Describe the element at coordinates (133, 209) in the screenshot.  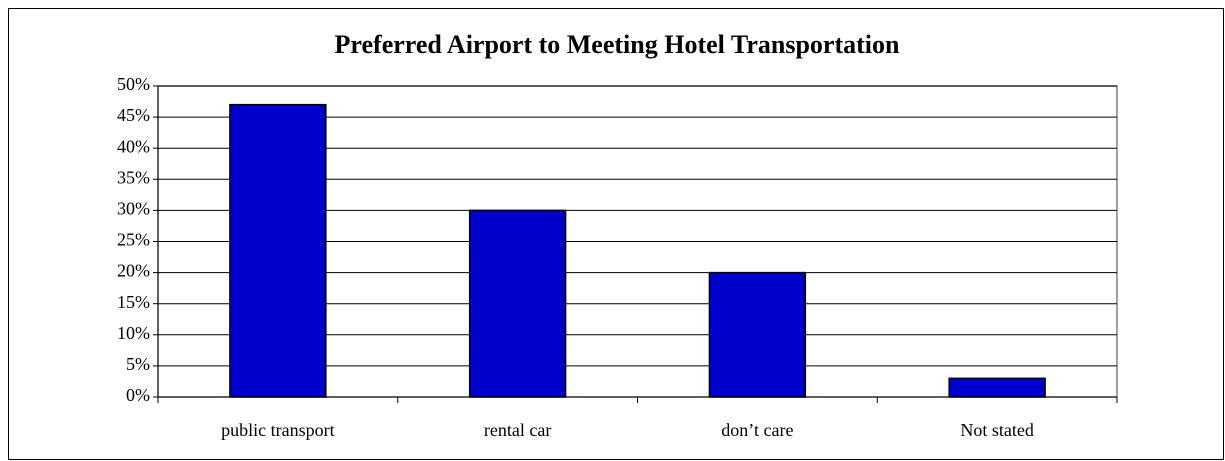
I see `y-tick-label: 30%` at that location.